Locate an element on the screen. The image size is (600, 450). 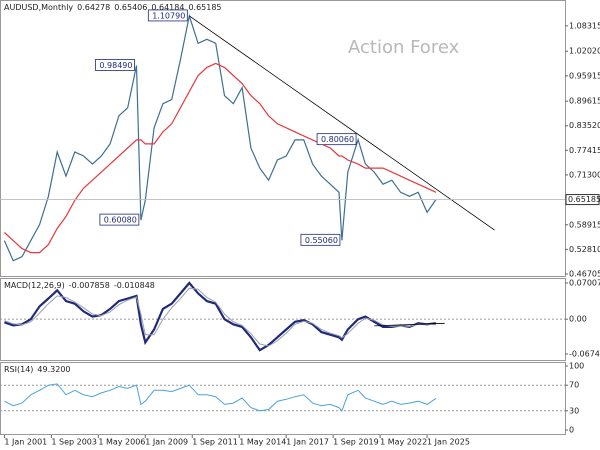
y-tick-label: 0.83520 is located at coordinates (584, 125).